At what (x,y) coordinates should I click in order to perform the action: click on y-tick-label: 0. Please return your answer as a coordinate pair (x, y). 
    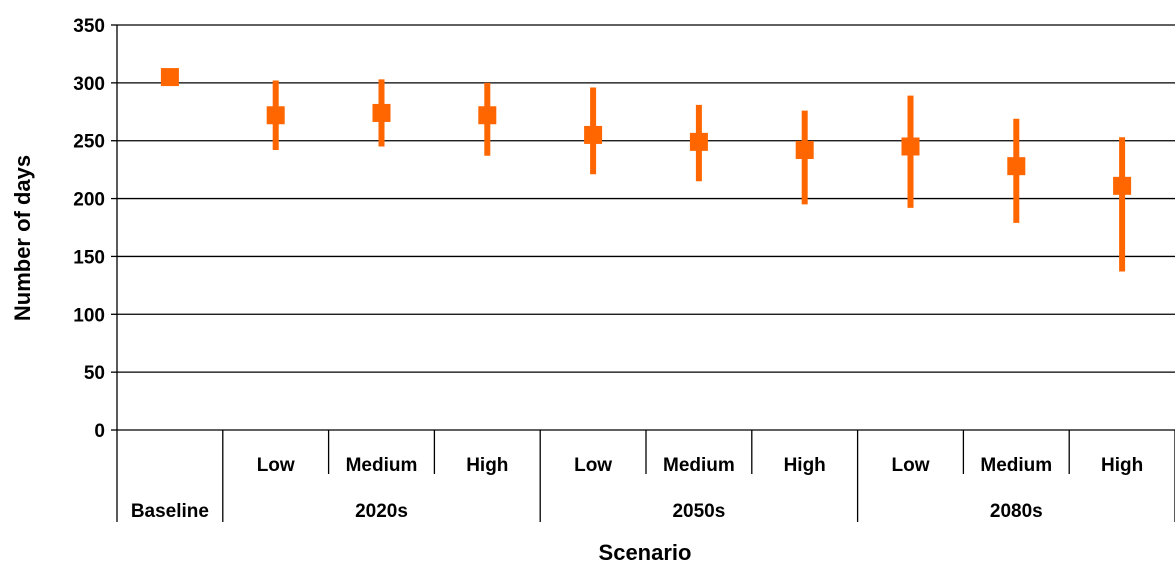
    Looking at the image, I should click on (99, 431).